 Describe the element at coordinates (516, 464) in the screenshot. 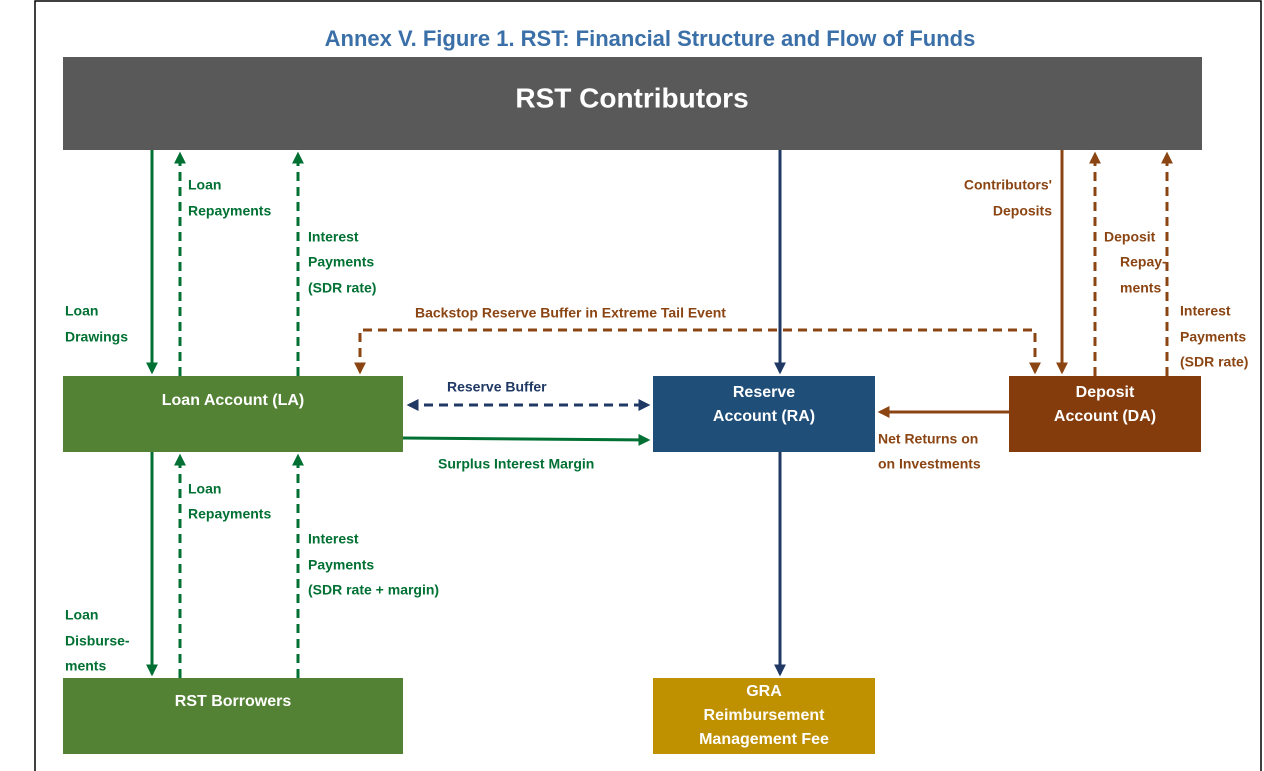

I see `edge-label: Surplus Interest Margin` at that location.